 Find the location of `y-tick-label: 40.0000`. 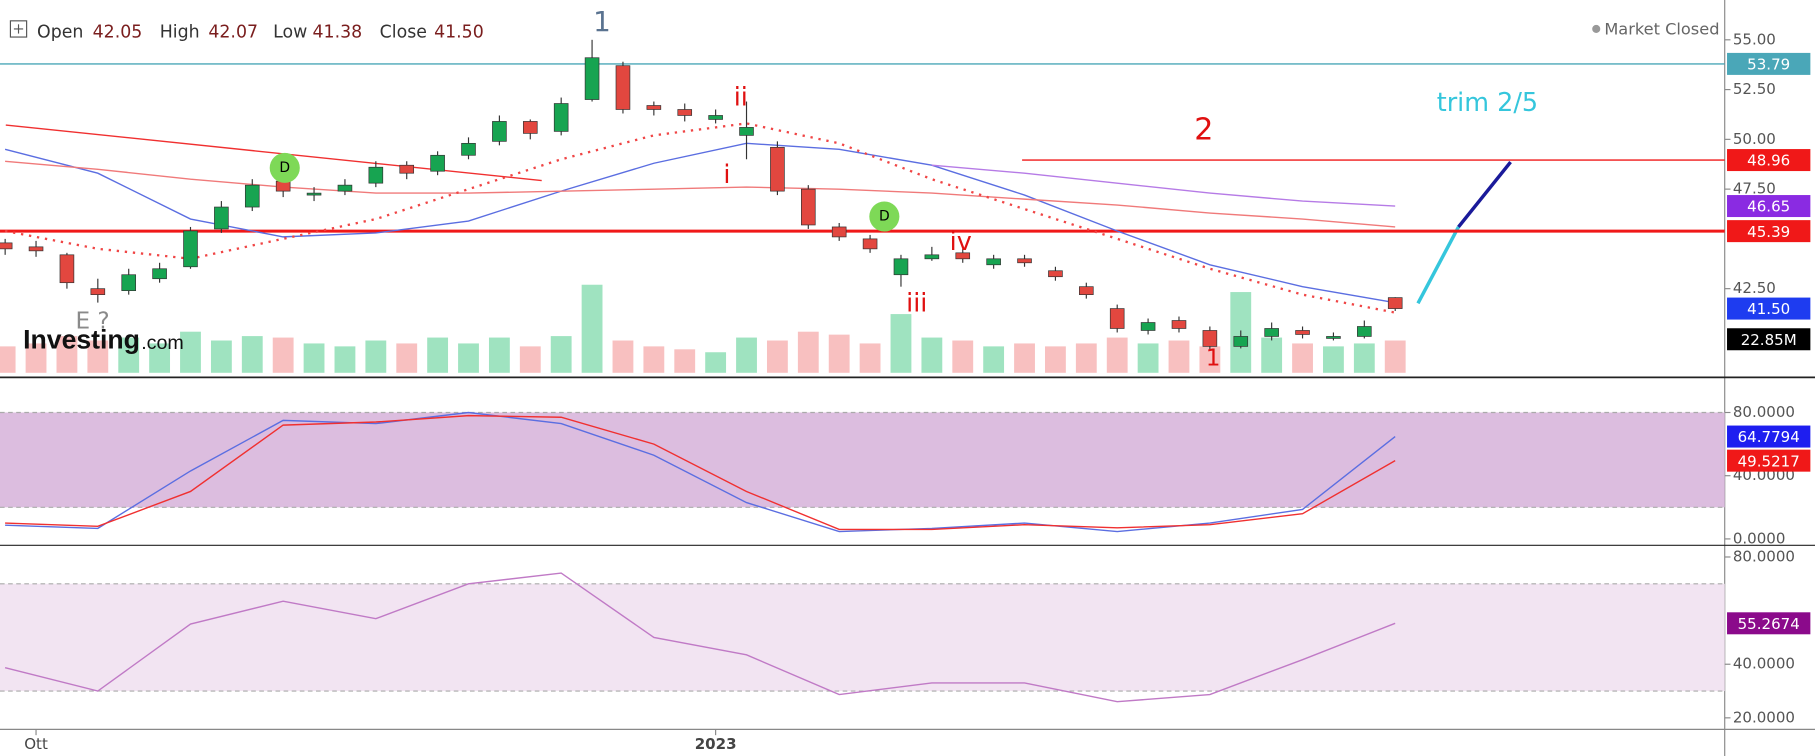

y-tick-label: 40.0000 is located at coordinates (1764, 664).